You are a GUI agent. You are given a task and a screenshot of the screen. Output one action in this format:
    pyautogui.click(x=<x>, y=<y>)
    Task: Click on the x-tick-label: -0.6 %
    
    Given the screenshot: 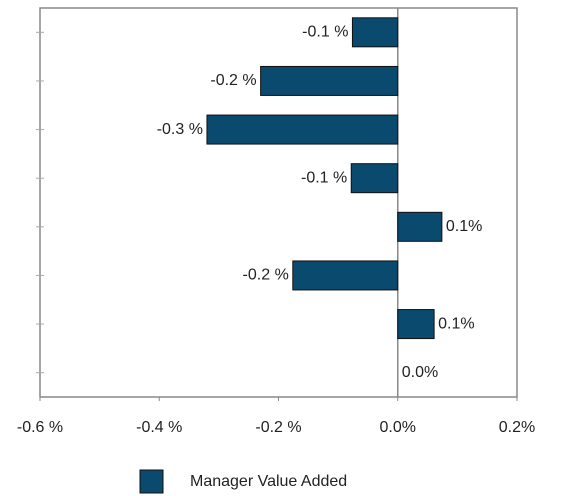 What is the action you would take?
    pyautogui.click(x=40, y=427)
    